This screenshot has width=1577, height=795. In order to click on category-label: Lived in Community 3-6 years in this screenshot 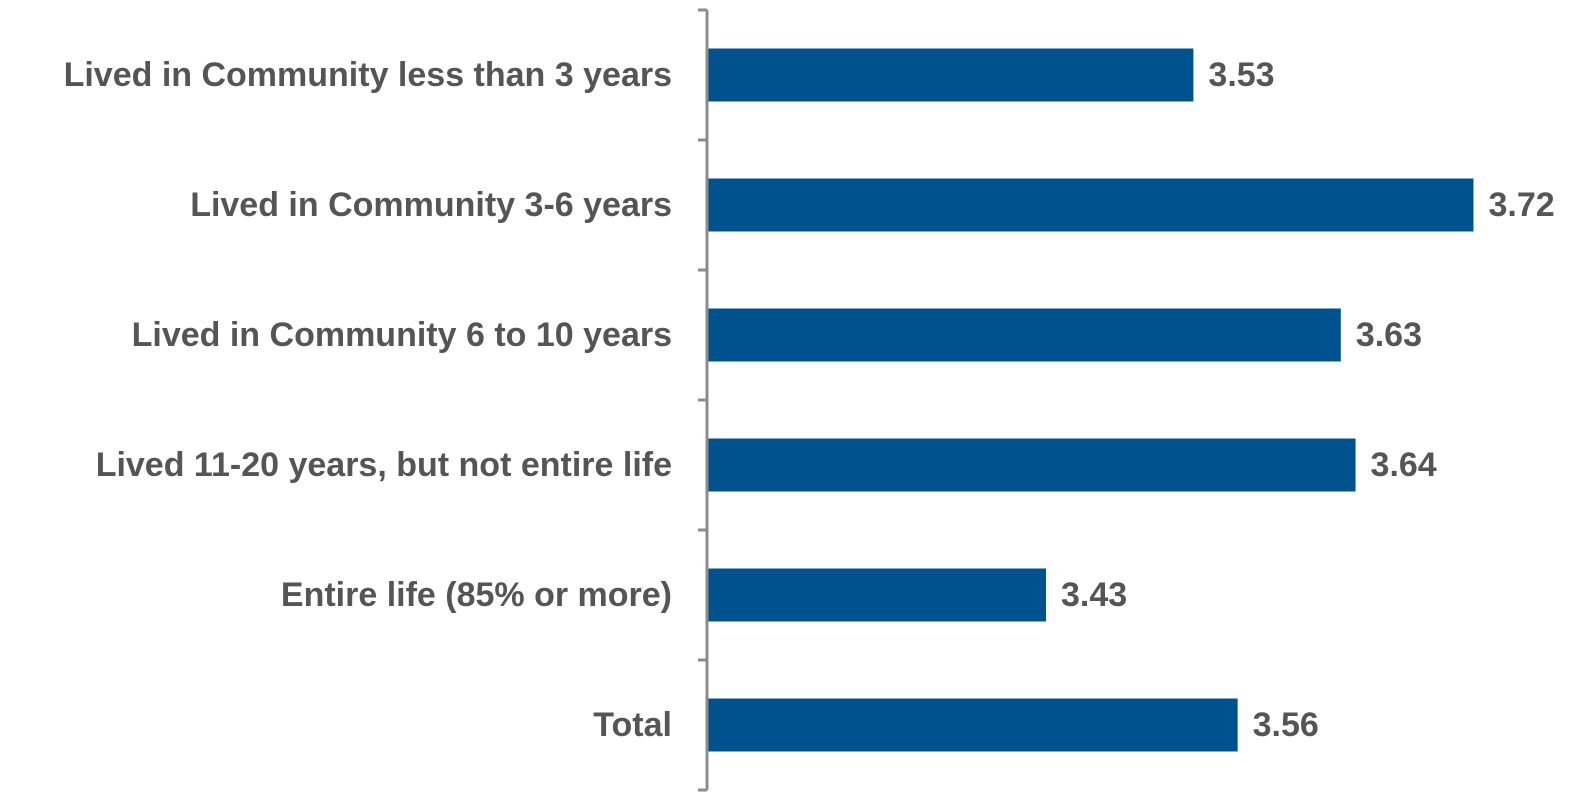, I will do `click(431, 205)`.